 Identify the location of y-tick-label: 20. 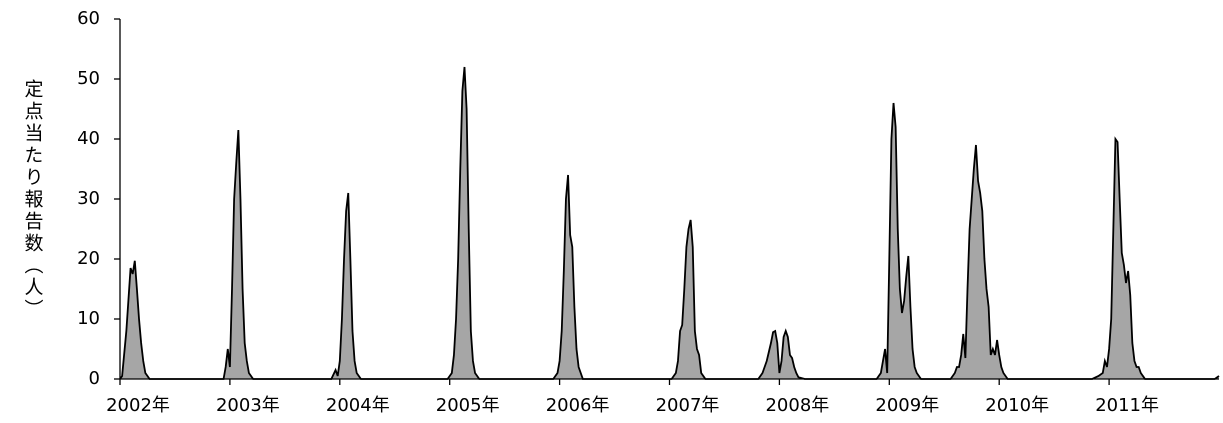
(88, 258).